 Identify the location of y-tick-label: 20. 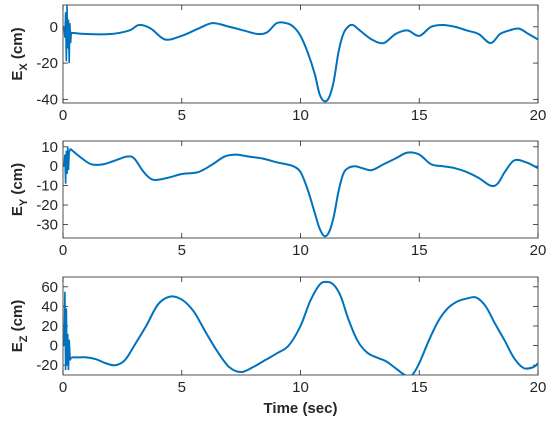
(49, 326).